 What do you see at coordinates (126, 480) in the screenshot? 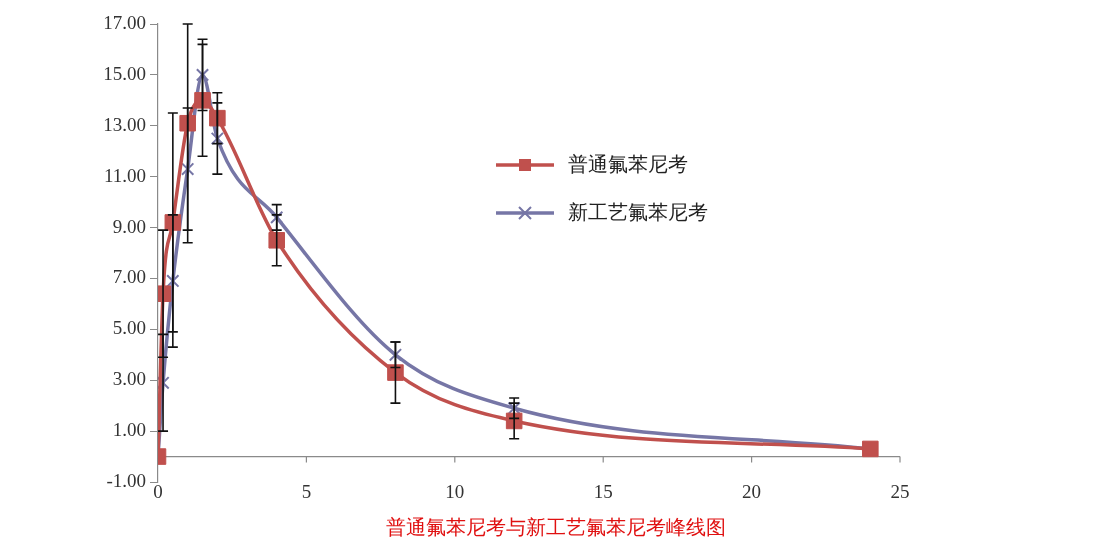
I see `y-tick-label: -1.00` at bounding box center [126, 480].